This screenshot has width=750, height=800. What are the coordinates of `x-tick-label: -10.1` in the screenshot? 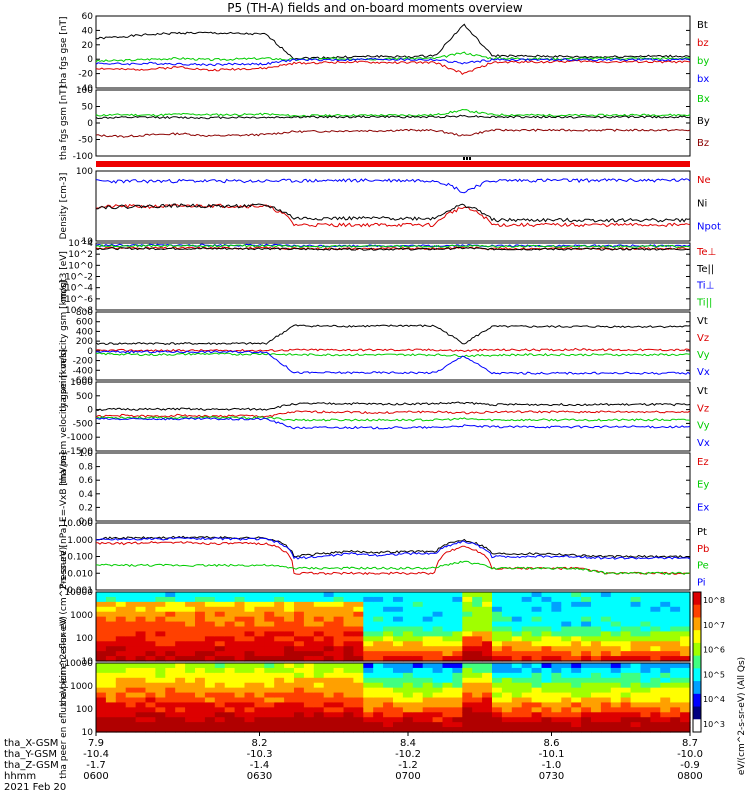 It's located at (552, 754).